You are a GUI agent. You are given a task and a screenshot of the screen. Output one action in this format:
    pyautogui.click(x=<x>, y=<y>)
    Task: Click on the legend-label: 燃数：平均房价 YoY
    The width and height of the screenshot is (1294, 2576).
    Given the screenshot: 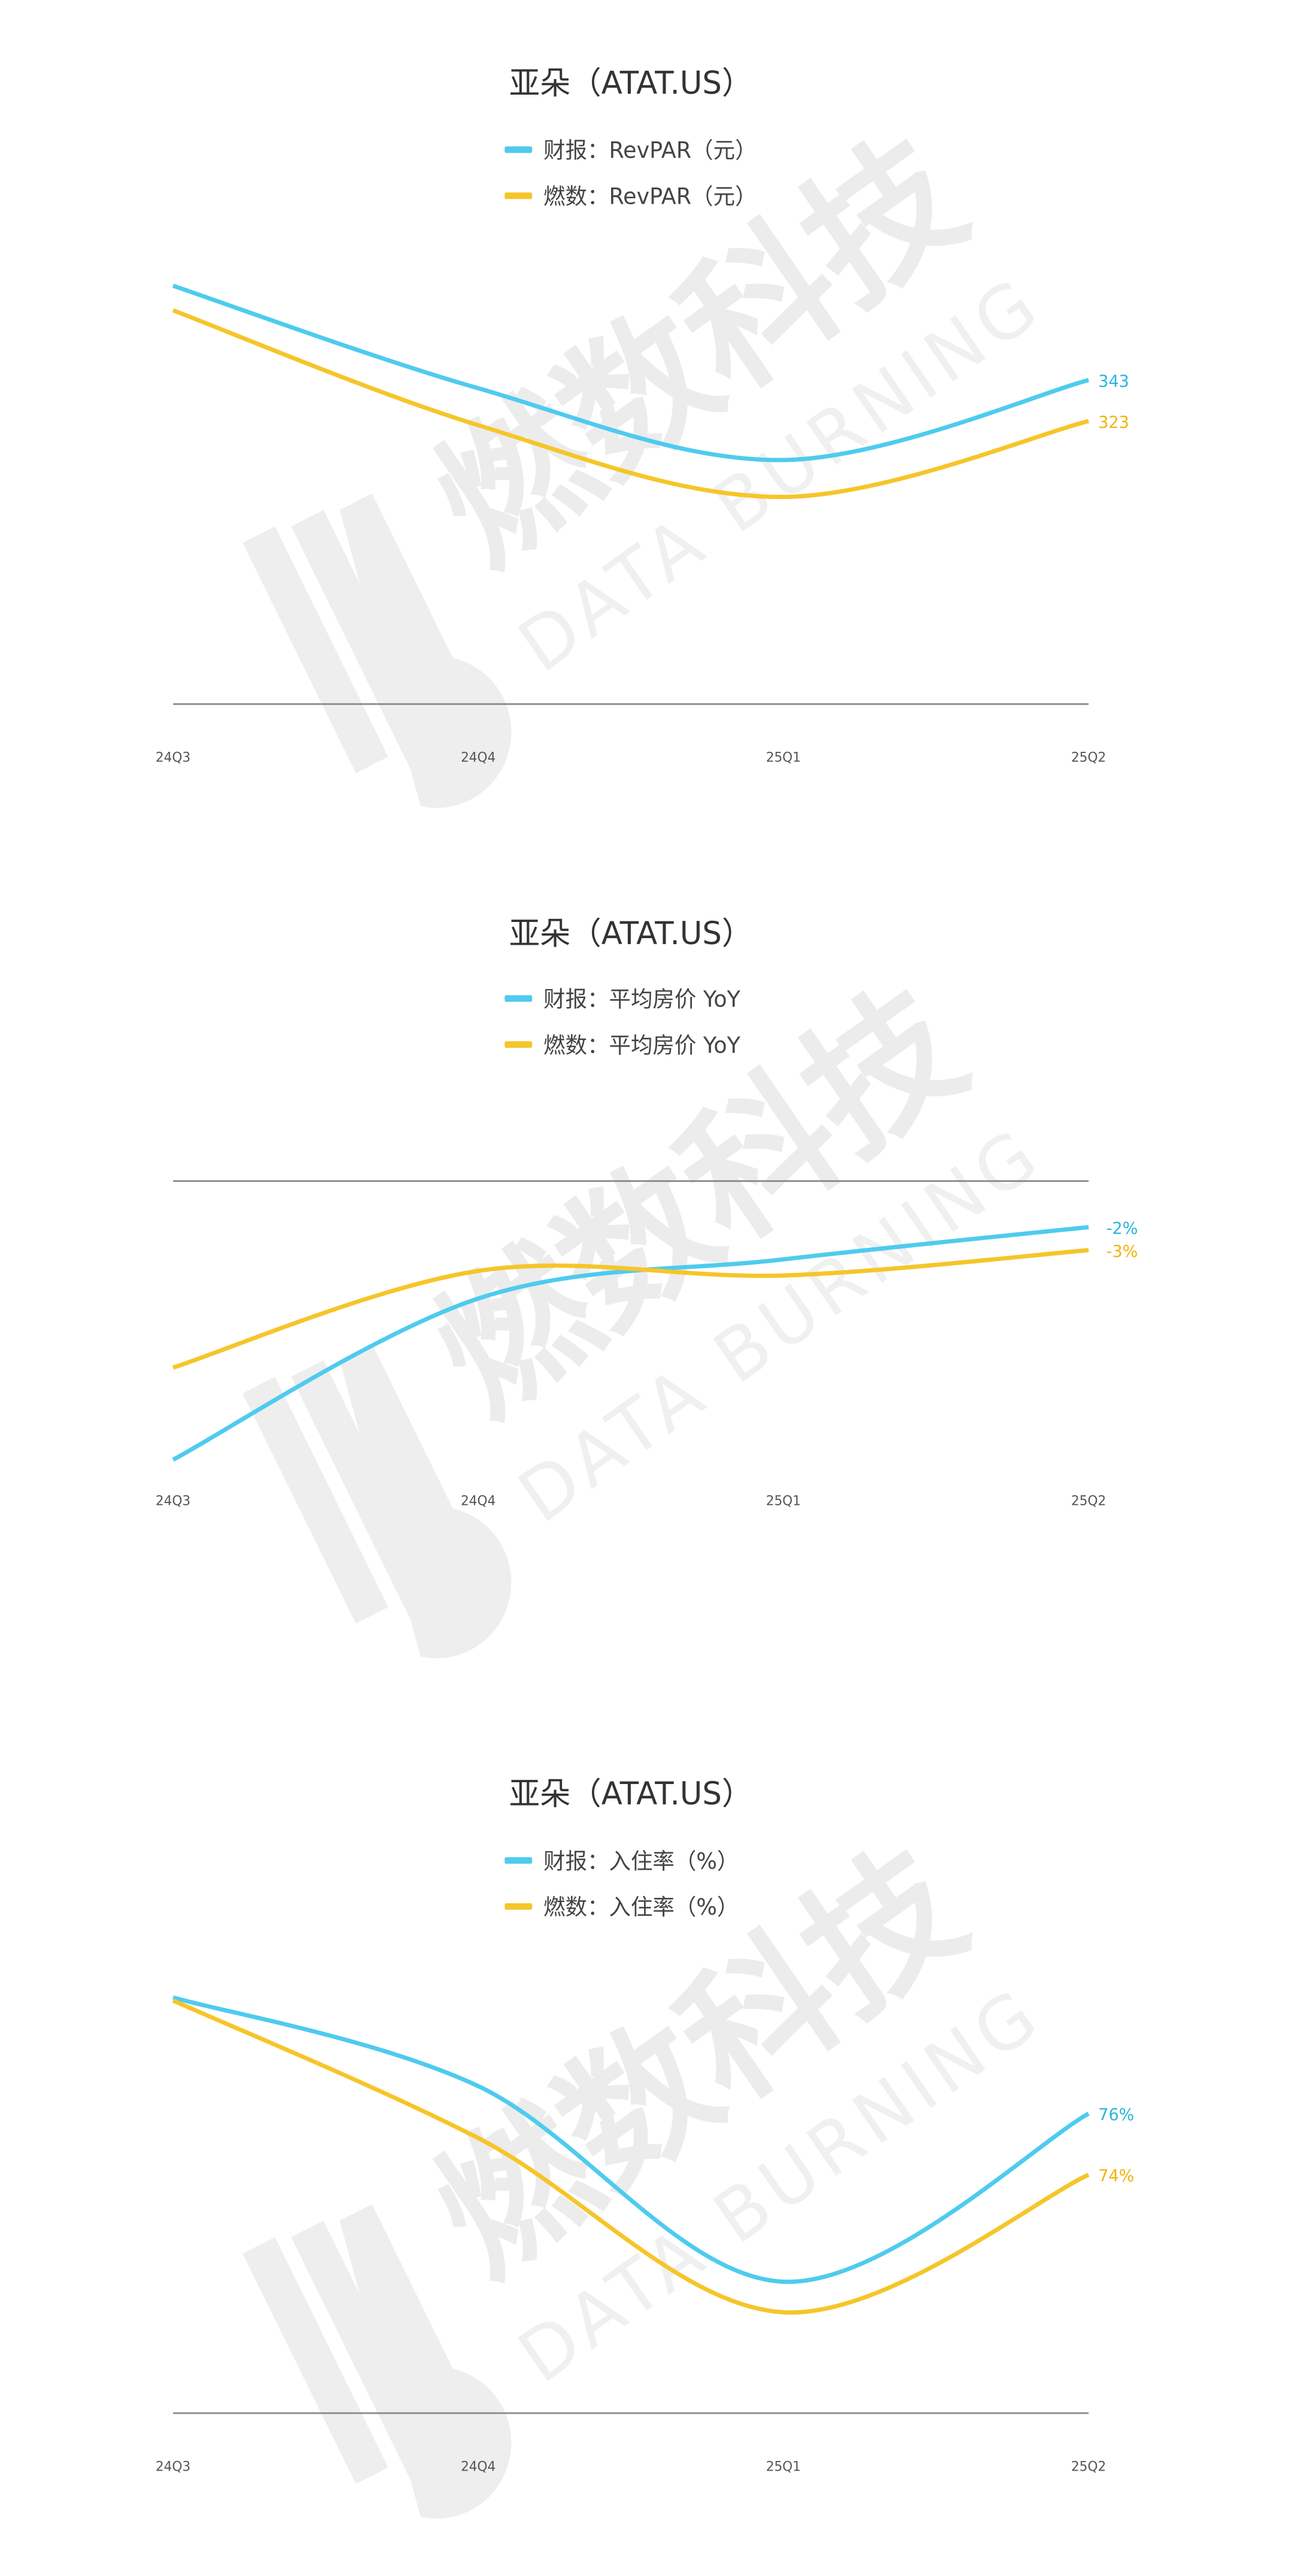 What is the action you would take?
    pyautogui.click(x=641, y=1045)
    